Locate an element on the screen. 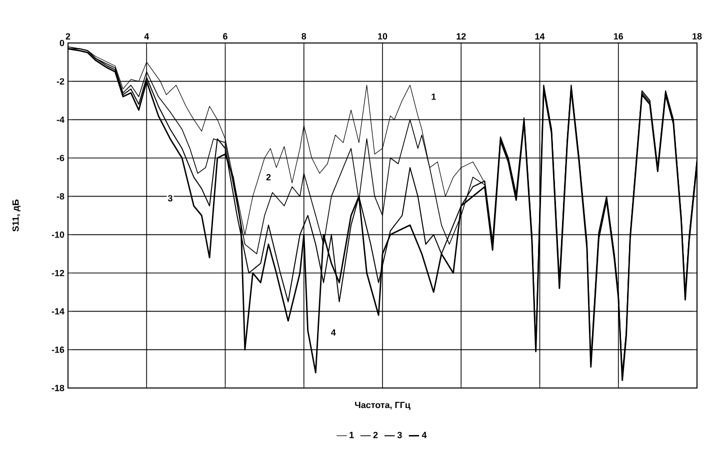 The width and height of the screenshot is (707, 461). y-tick-label: -18 is located at coordinates (58, 388).